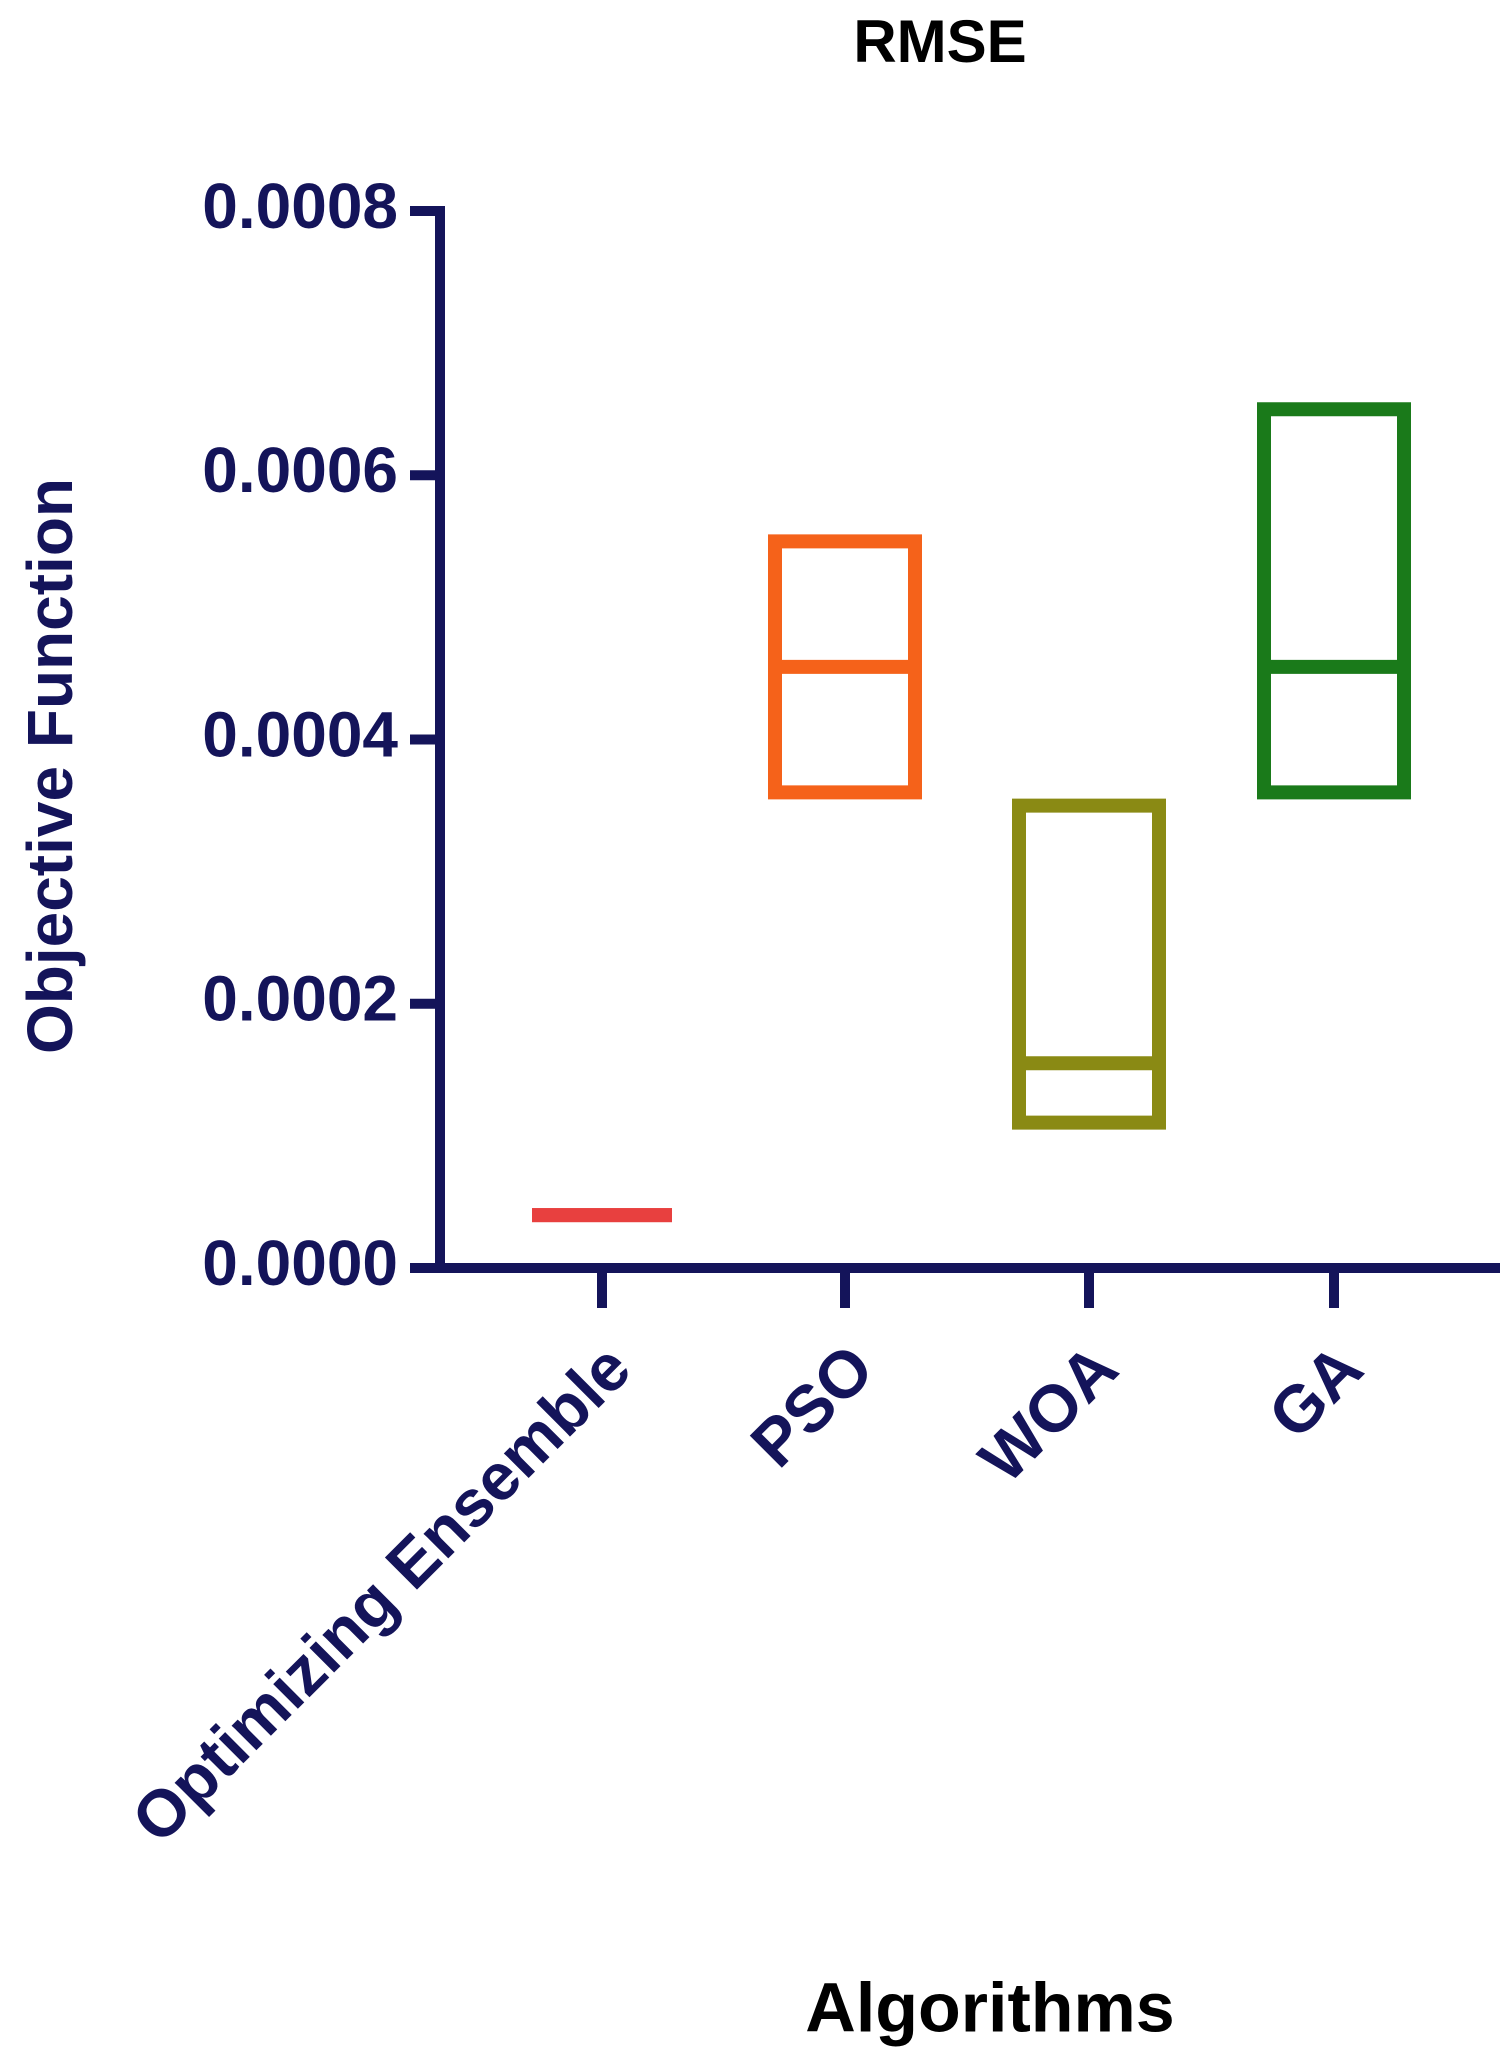 Image resolution: width=1500 pixels, height=2070 pixels. What do you see at coordinates (989, 2007) in the screenshot?
I see `x-axis-label: Algorithms` at bounding box center [989, 2007].